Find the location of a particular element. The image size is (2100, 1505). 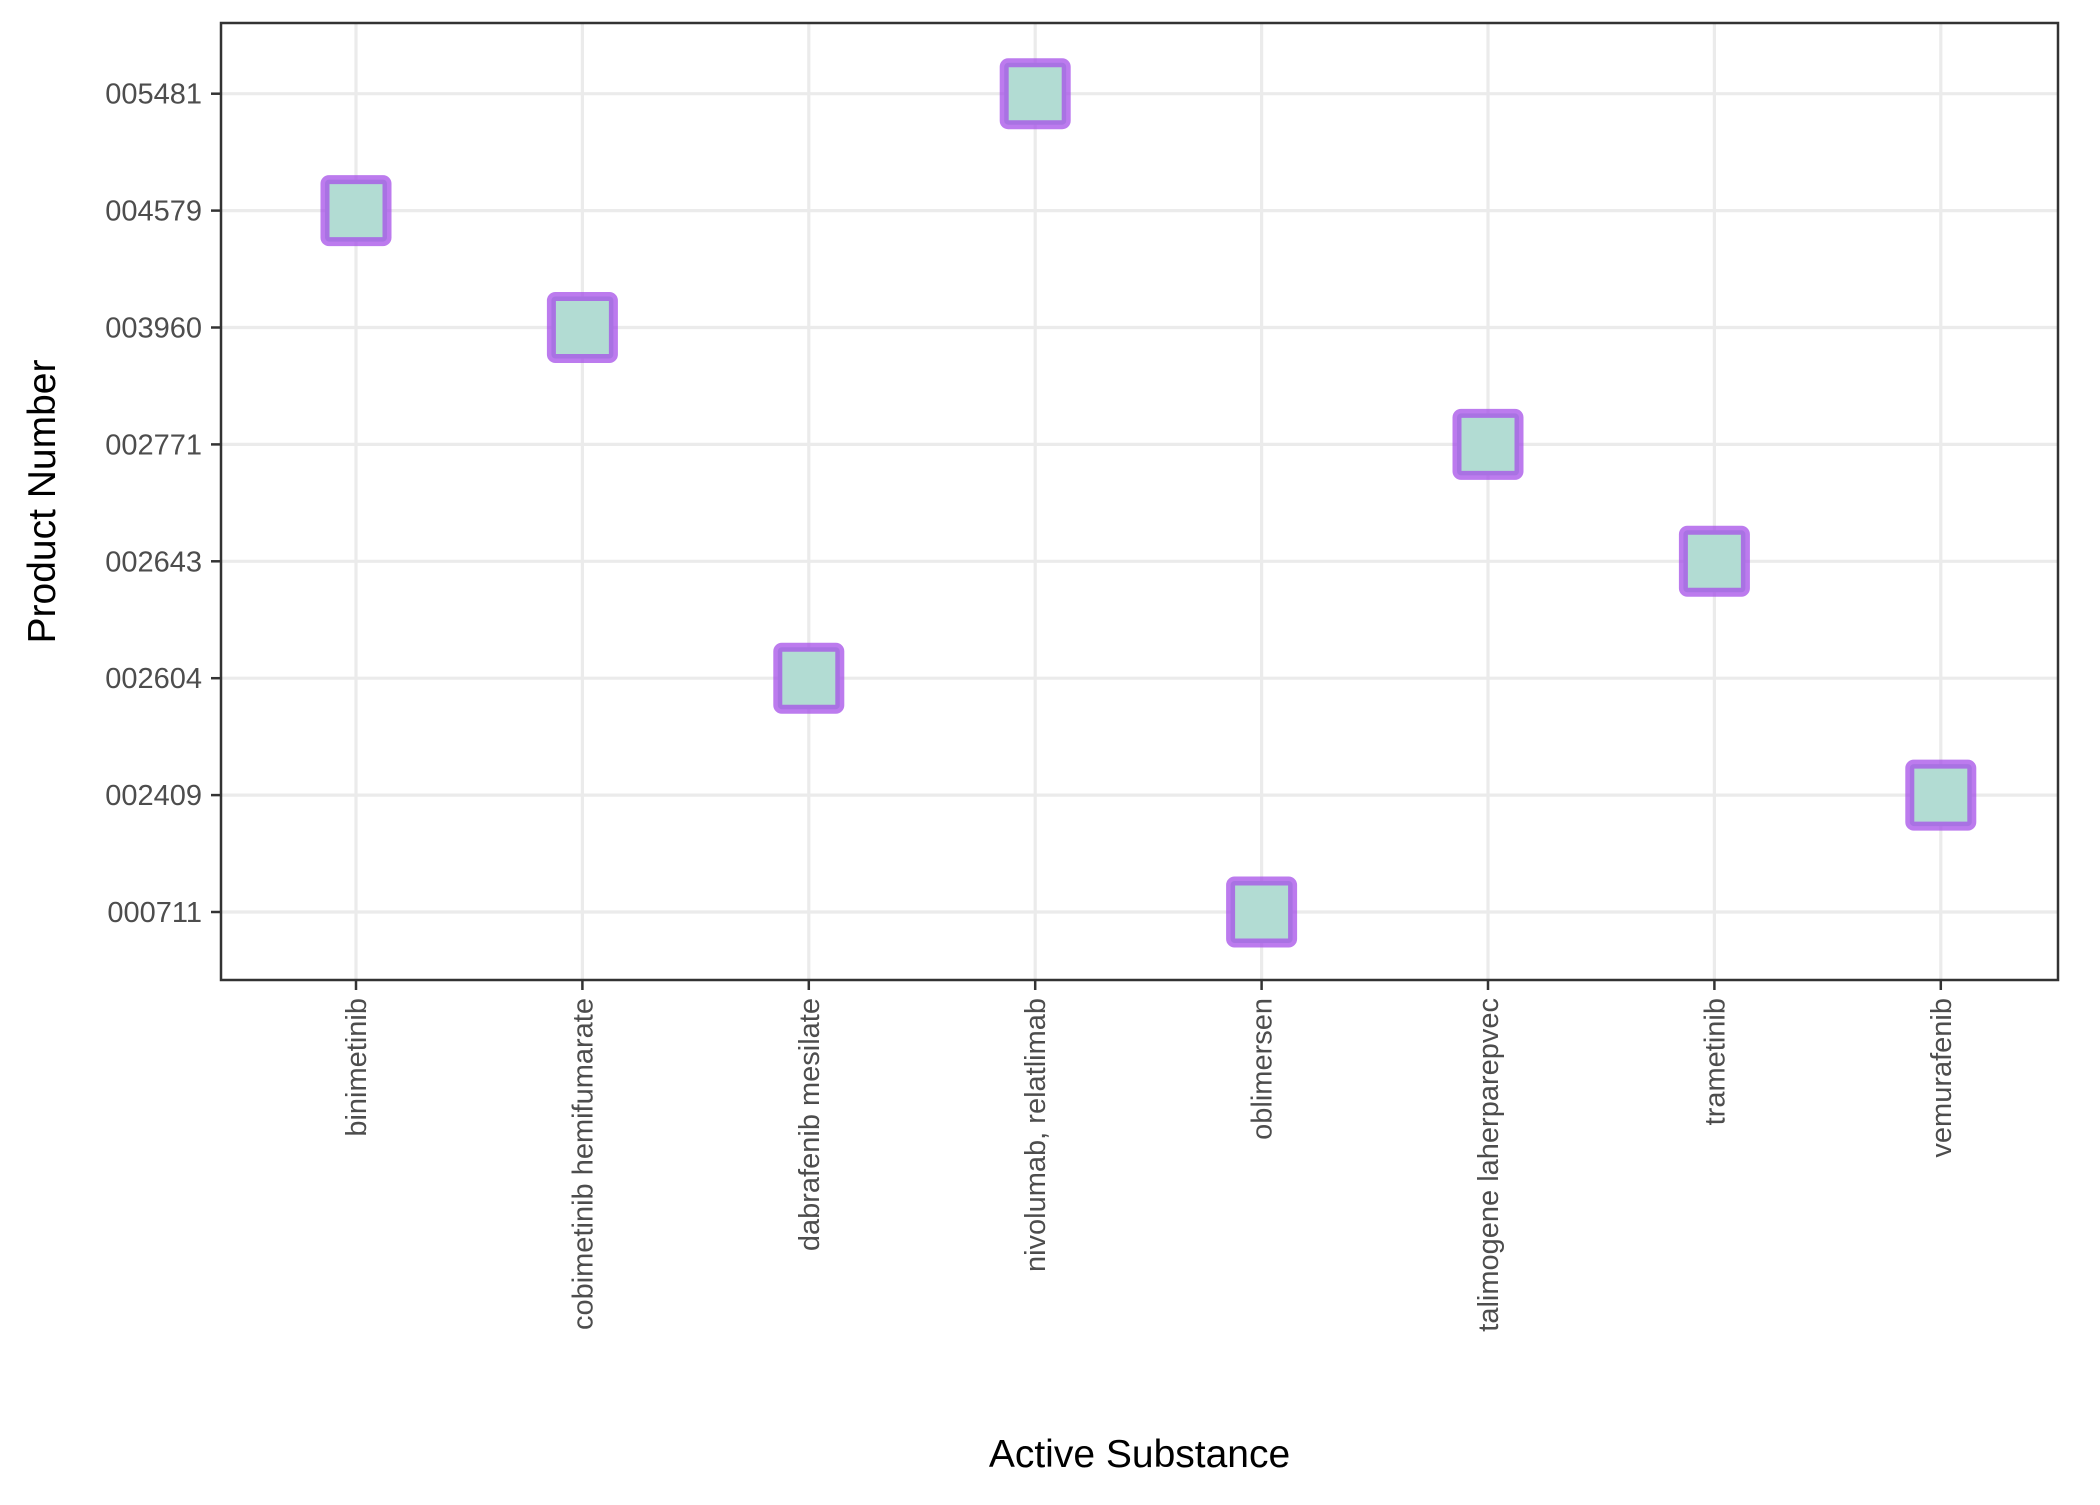

x-tick-label: dabrafenib mesilate is located at coordinates (810, 1124).